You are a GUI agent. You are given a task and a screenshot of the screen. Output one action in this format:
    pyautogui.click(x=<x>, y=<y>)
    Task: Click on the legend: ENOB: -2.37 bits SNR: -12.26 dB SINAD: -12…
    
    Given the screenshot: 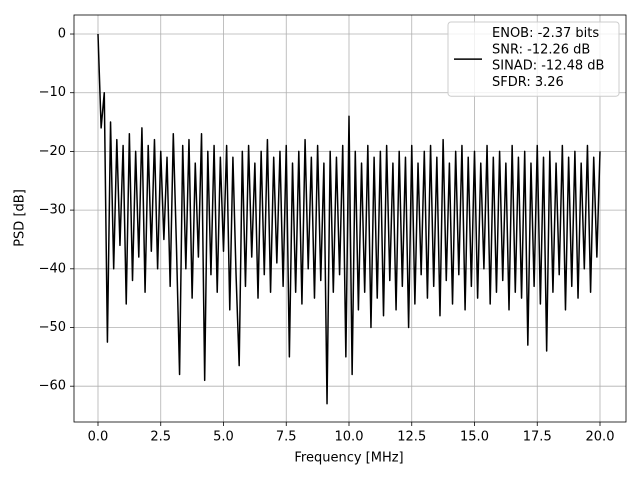 What is the action you would take?
    pyautogui.click(x=533, y=59)
    